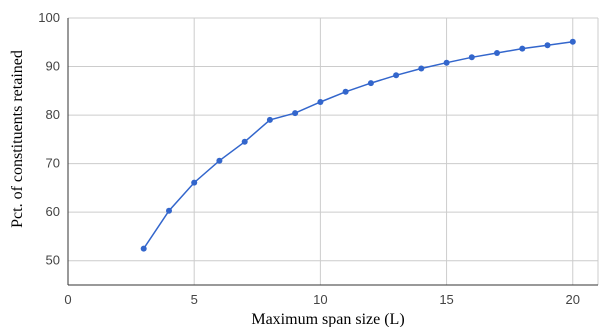  What do you see at coordinates (49, 17) in the screenshot?
I see `y-tick-label: 100` at bounding box center [49, 17].